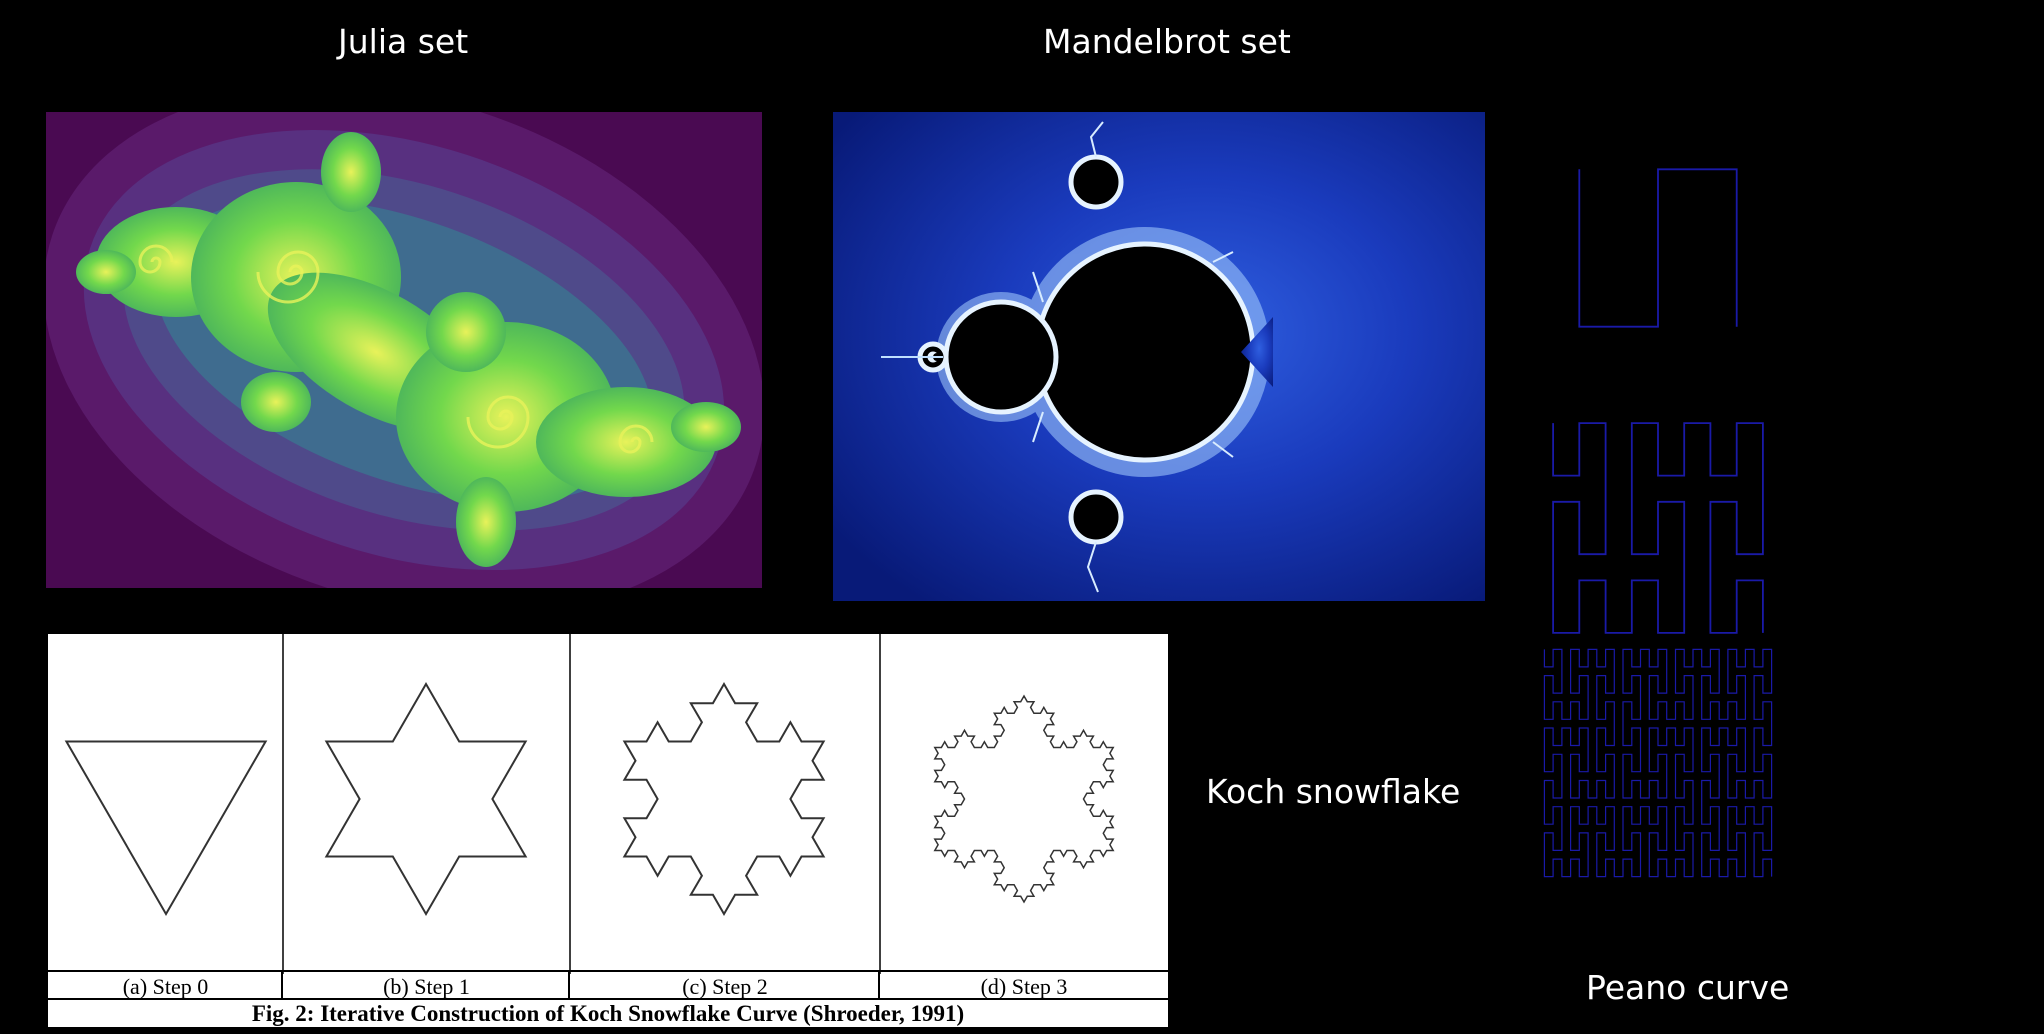 The image size is (2044, 1034). Describe the element at coordinates (725, 986) in the screenshot. I see `step-2-caption: (c) Step 2` at that location.